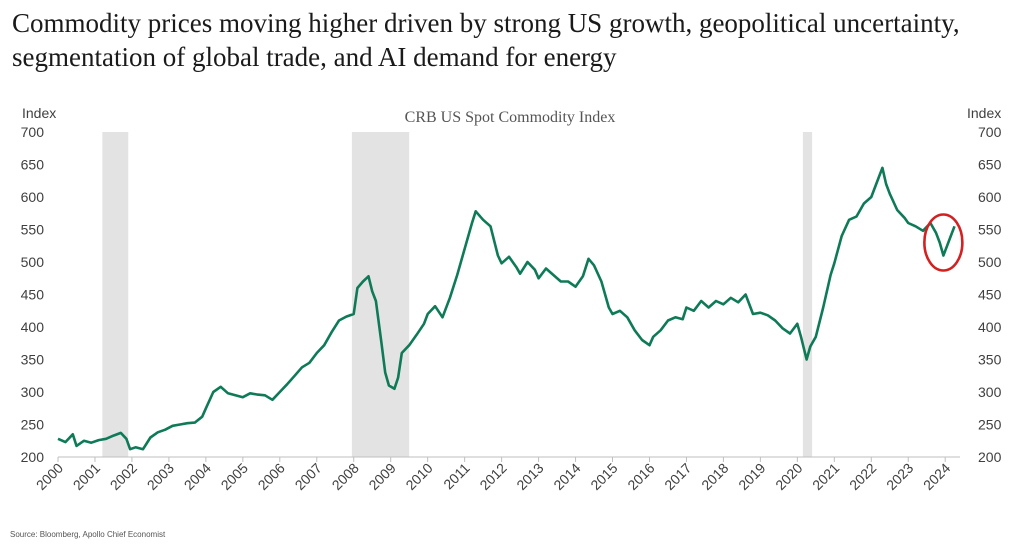 The image size is (1024, 549). What do you see at coordinates (990, 230) in the screenshot?
I see `y-tick-label-right: 550` at bounding box center [990, 230].